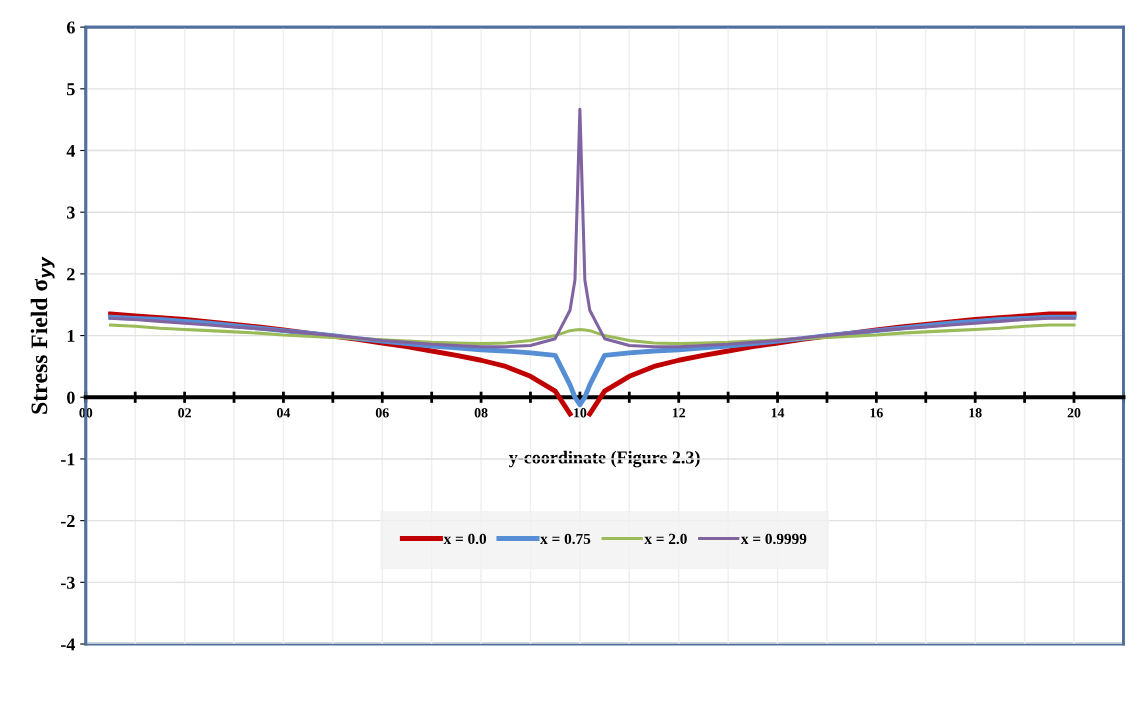 This screenshot has height=714, width=1144. What do you see at coordinates (68, 520) in the screenshot?
I see `y-tick-label: -2` at bounding box center [68, 520].